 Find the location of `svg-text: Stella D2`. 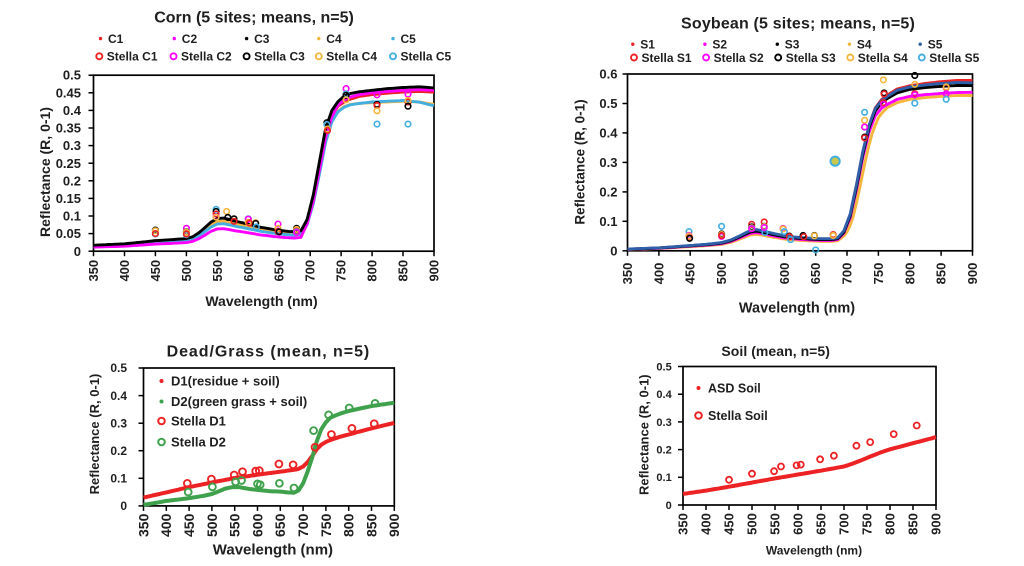

svg-text: Stella D2 is located at coordinates (198, 441).